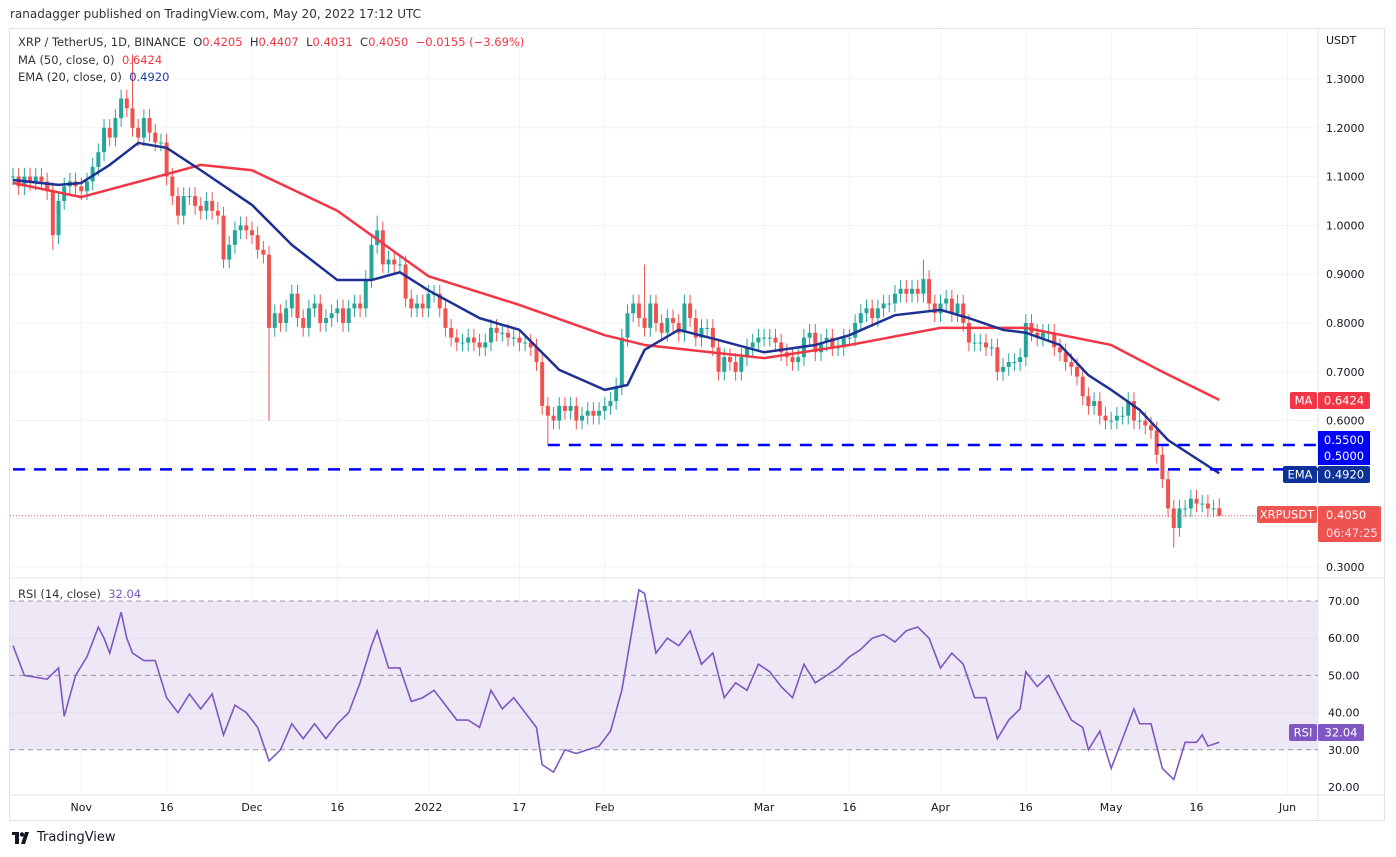 The image size is (1396, 857). Describe the element at coordinates (1345, 274) in the screenshot. I see `price-tick: 0.9000` at that location.